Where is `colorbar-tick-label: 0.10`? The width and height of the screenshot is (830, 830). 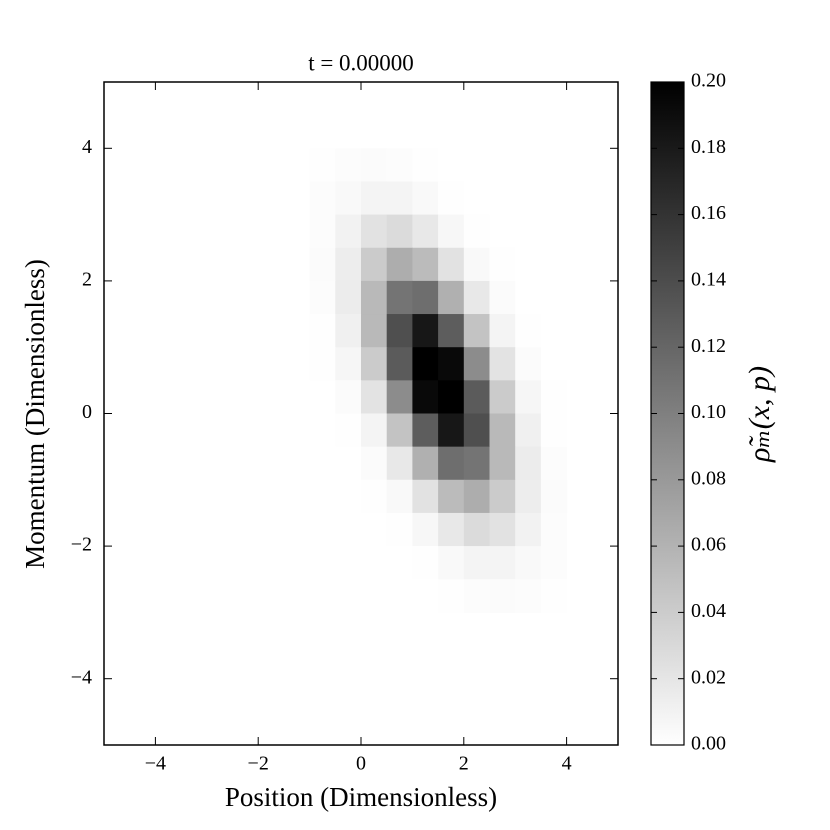 colorbar-tick-label: 0.10 is located at coordinates (708, 412).